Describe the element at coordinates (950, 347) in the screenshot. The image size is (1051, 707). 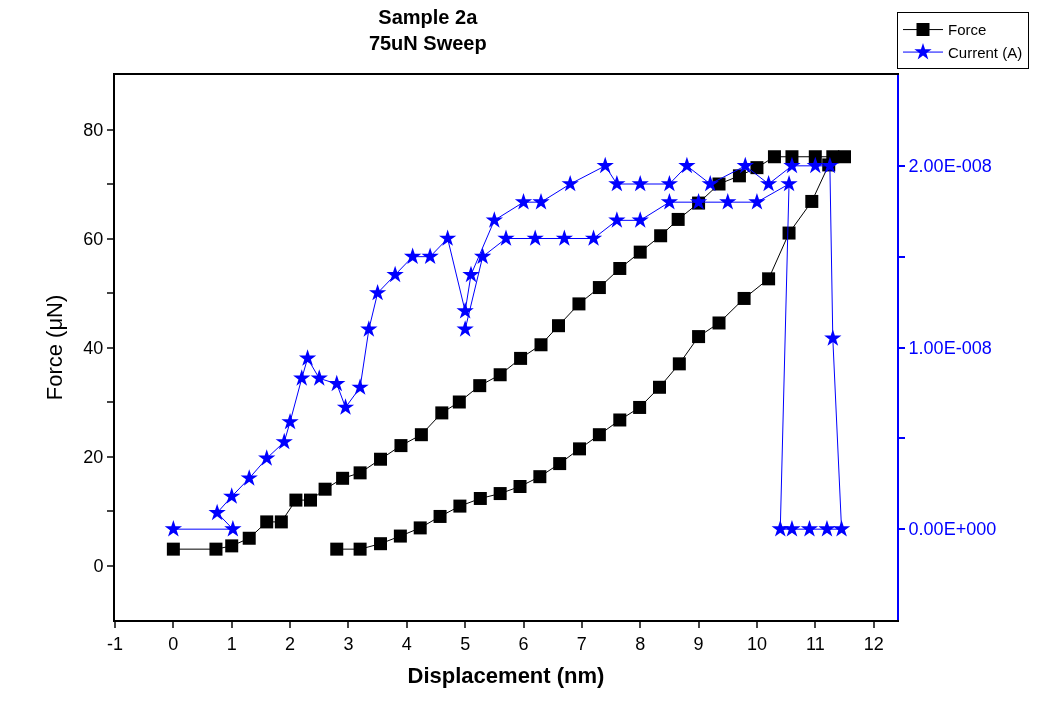
I see `y2-tick-label: 1.00E-008` at that location.